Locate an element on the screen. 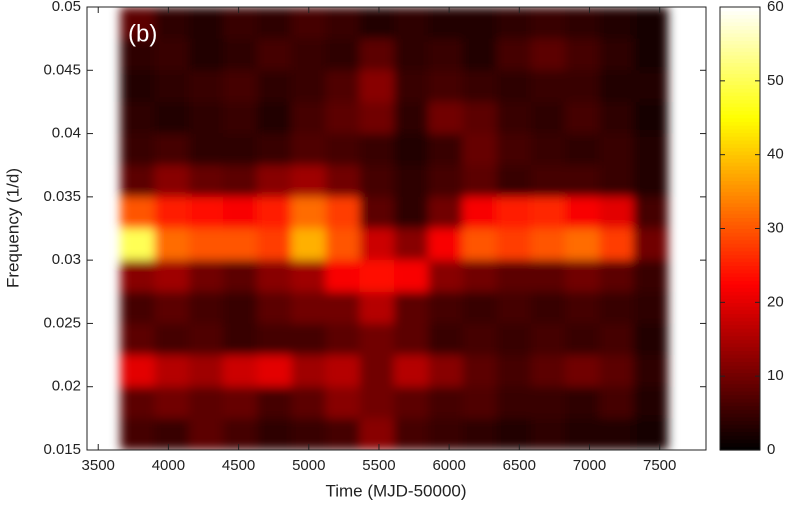 This screenshot has height=505, width=789. y-tick-label: 0.02 is located at coordinates (66, 386).